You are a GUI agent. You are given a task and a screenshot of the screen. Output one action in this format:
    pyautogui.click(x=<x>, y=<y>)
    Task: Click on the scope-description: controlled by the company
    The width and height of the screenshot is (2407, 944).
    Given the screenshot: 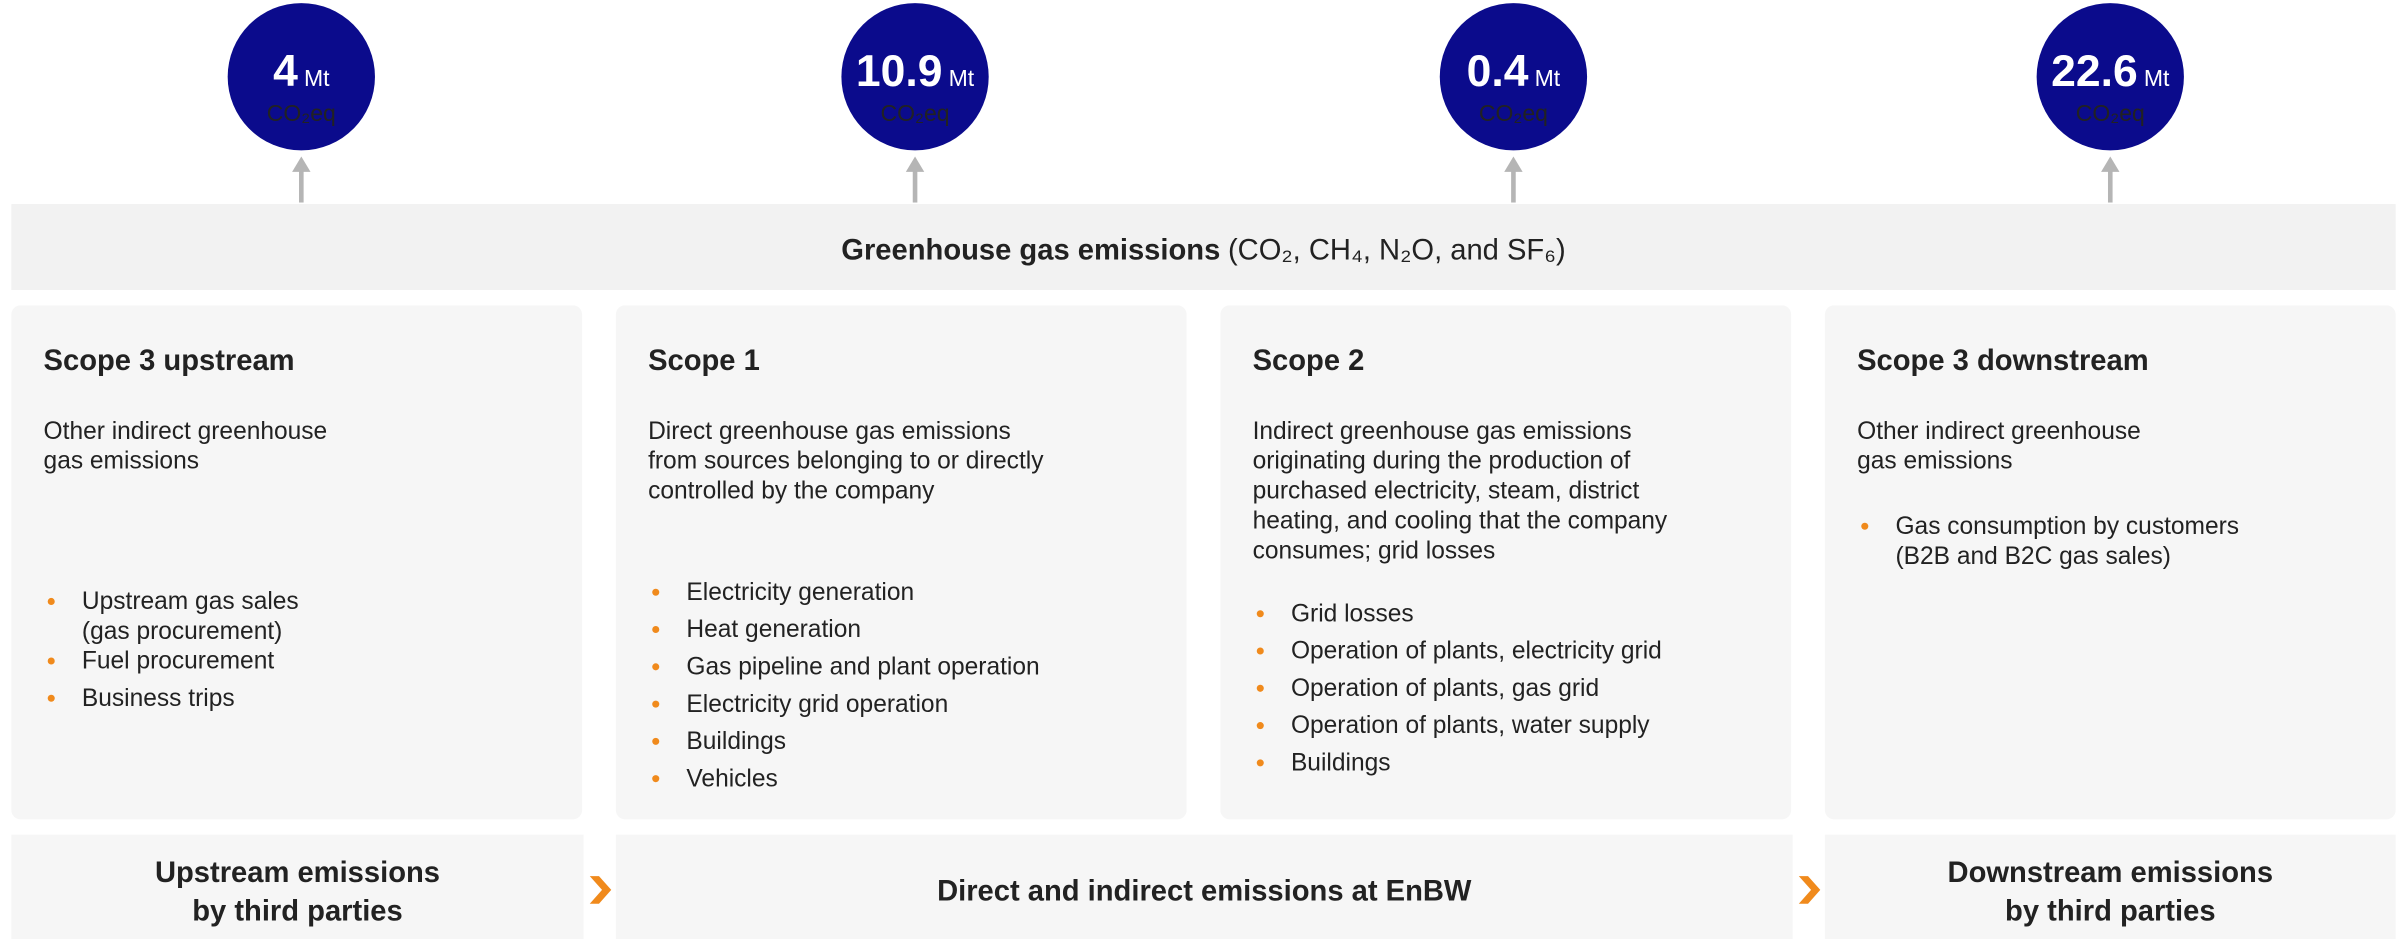 What is the action you would take?
    pyautogui.click(x=791, y=491)
    